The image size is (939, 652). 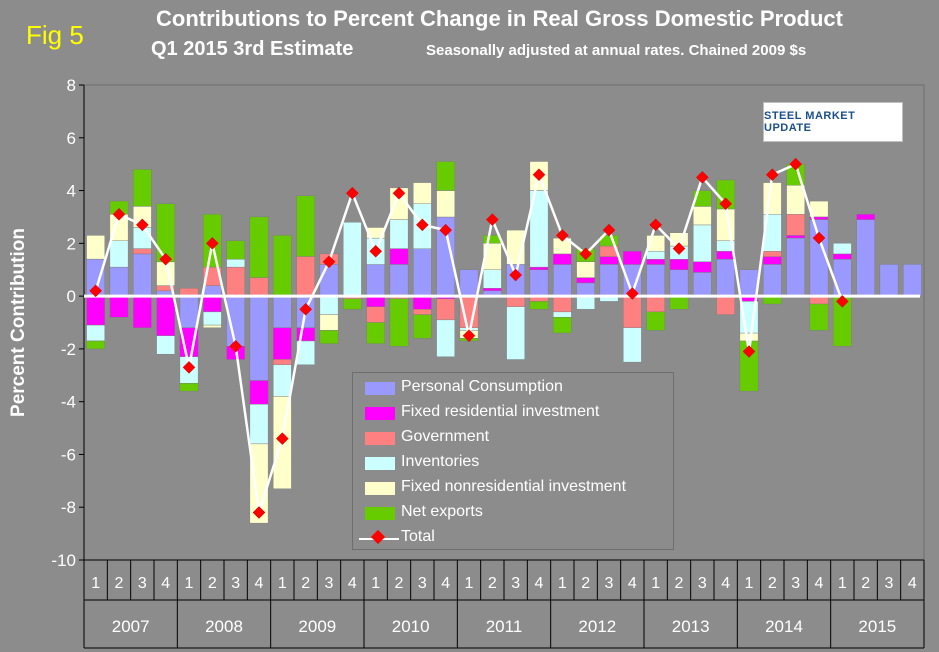 What do you see at coordinates (55, 35) in the screenshot?
I see `figure-label: Fig 5` at bounding box center [55, 35].